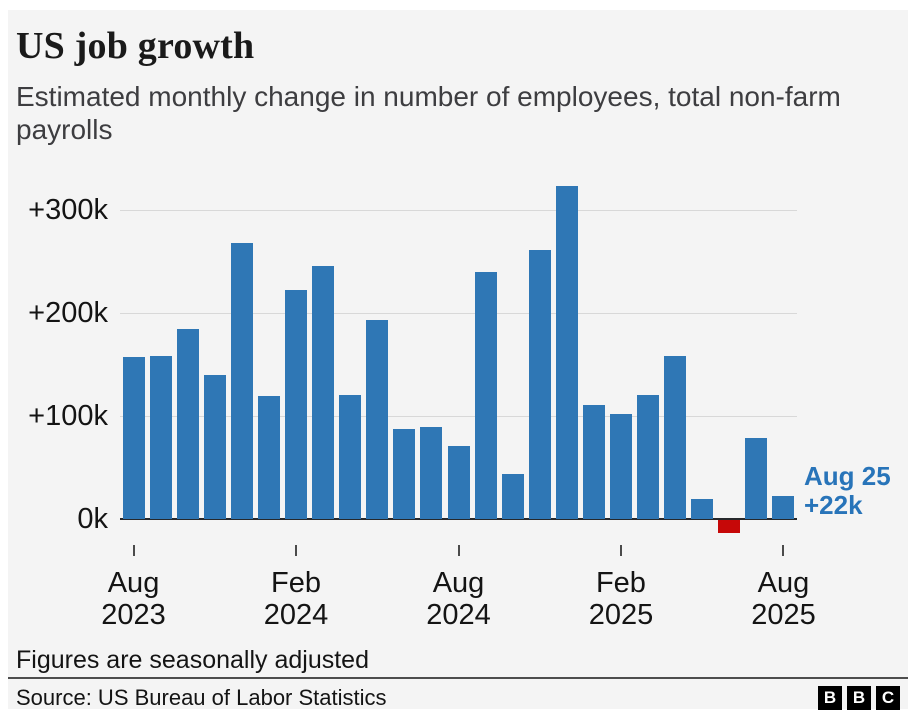  What do you see at coordinates (135, 46) in the screenshot?
I see `chart-title: US job growth` at bounding box center [135, 46].